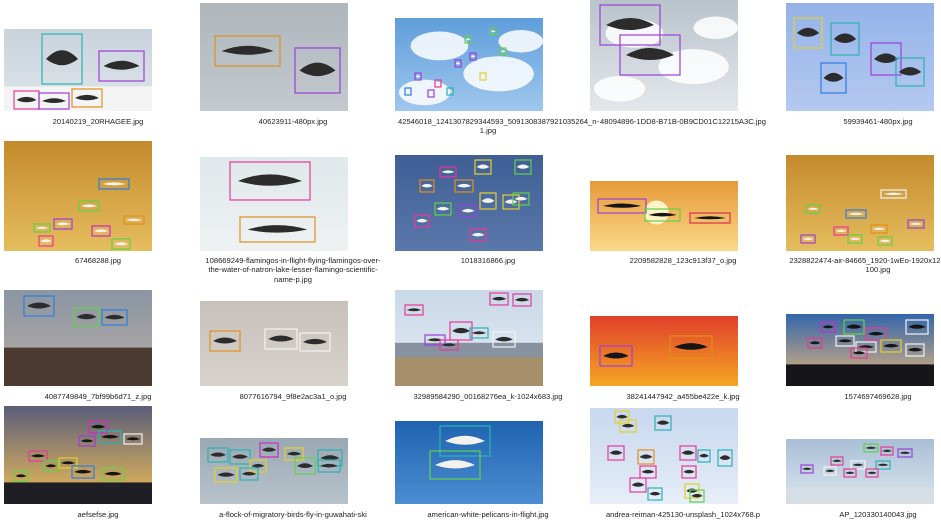 The height and width of the screenshot is (524, 941). I want to click on thumbnail-background, so click(860, 57).